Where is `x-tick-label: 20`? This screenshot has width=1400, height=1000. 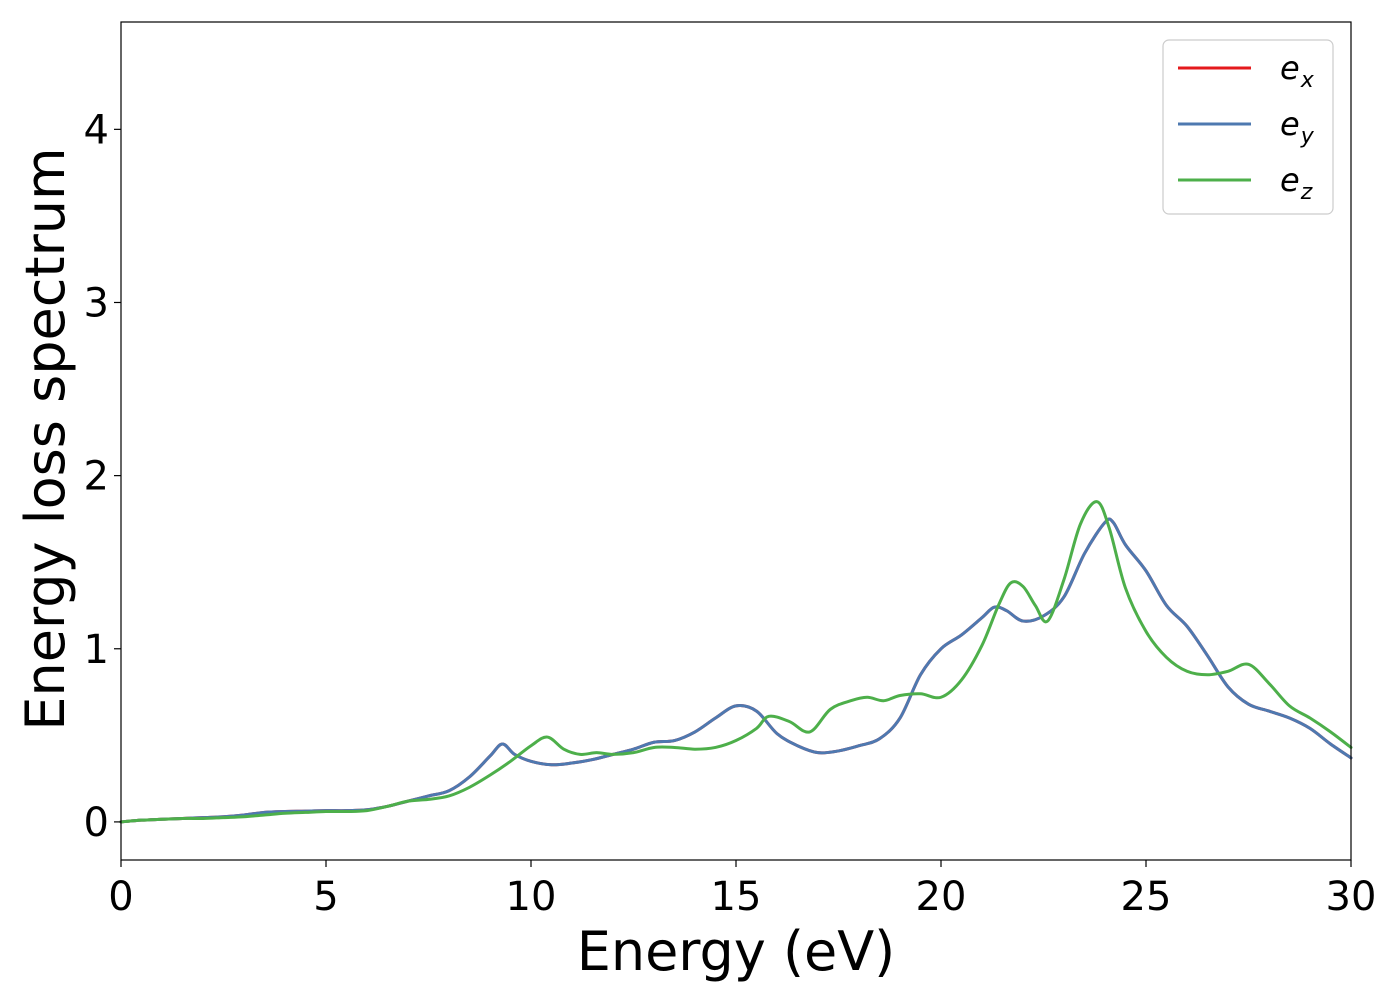 x-tick-label: 20 is located at coordinates (941, 897).